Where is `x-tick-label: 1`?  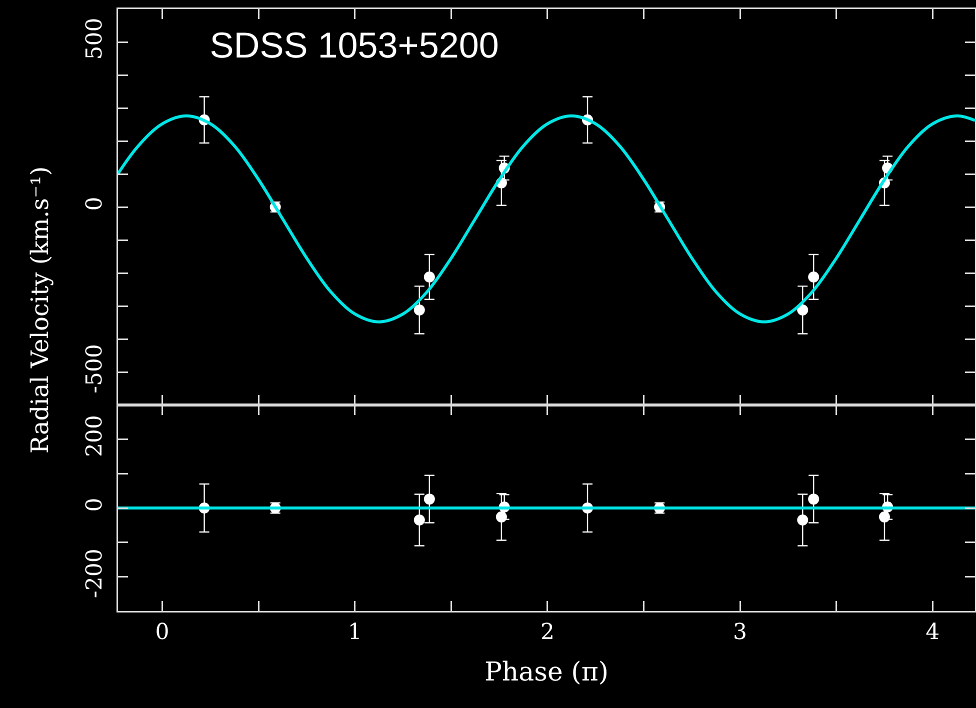 x-tick-label: 1 is located at coordinates (355, 632).